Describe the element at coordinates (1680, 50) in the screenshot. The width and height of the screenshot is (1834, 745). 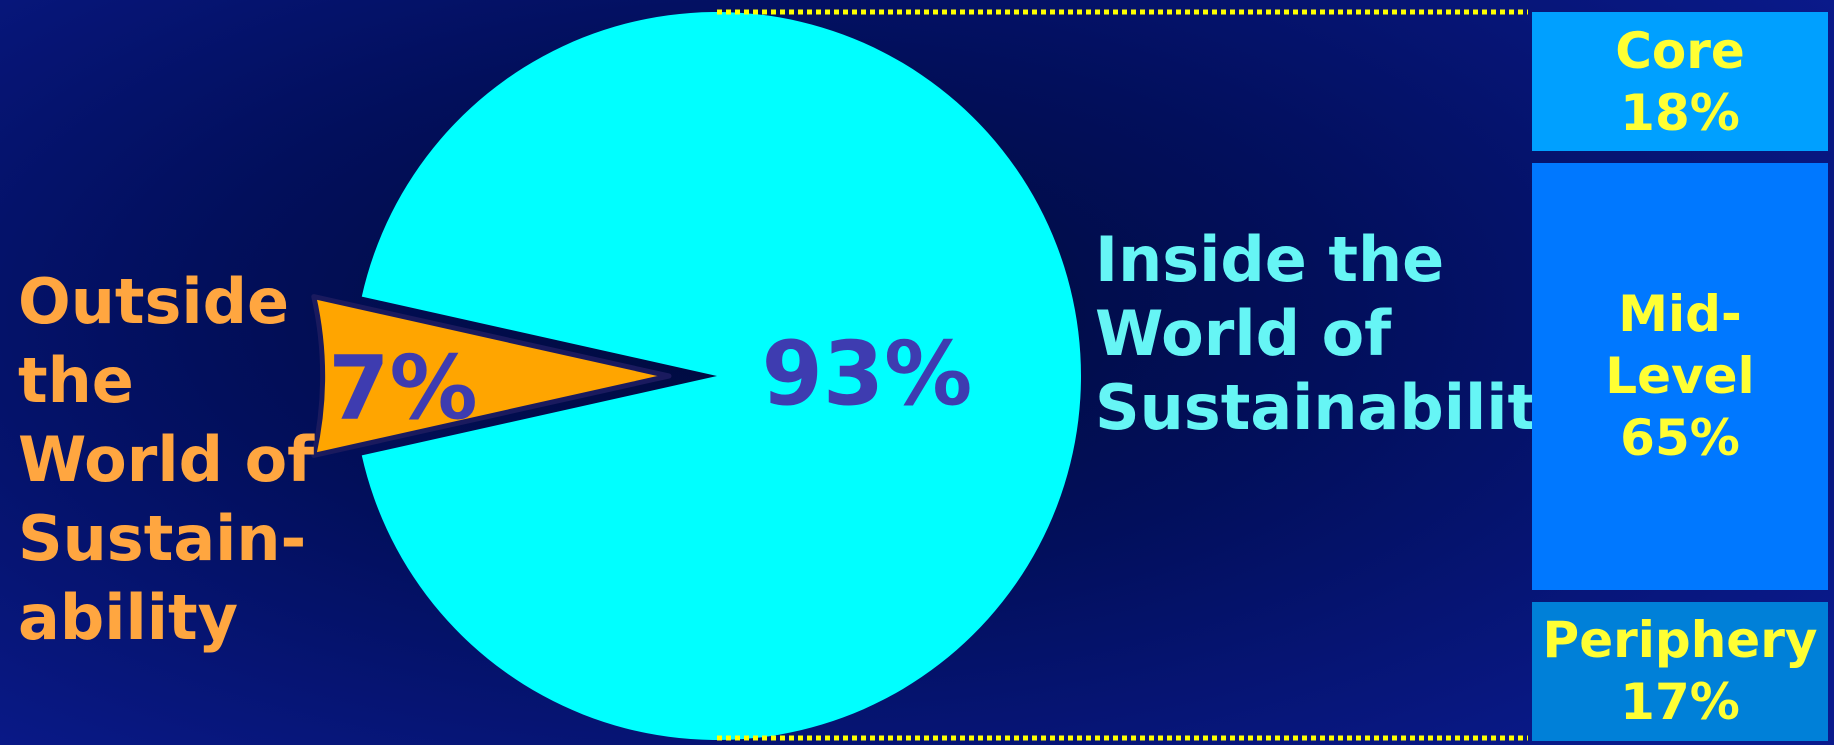
I see `breakdown-label-core: Core` at that location.